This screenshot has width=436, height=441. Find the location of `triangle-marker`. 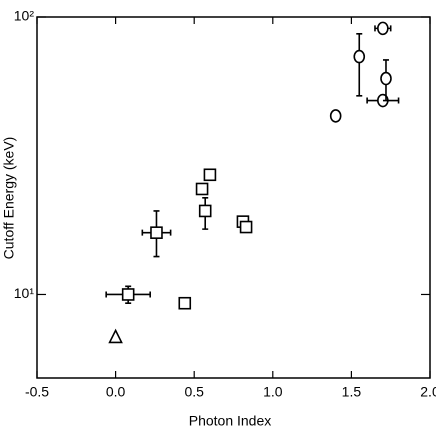

triangle-marker is located at coordinates (115, 336).